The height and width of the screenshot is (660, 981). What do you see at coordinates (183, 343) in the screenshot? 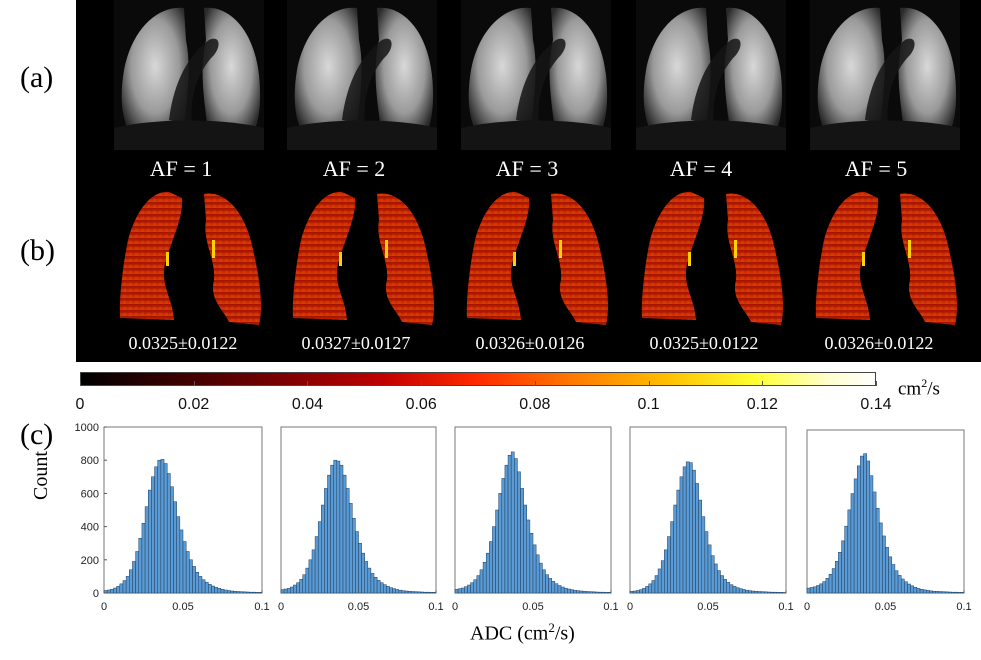
I see `adc-mean-1: 0.0325±0.0122` at bounding box center [183, 343].